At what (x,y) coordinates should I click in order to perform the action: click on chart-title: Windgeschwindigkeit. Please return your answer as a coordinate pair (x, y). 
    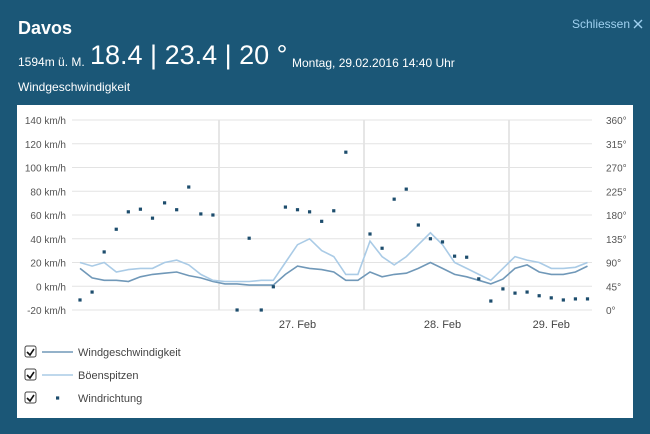
    Looking at the image, I should click on (74, 87).